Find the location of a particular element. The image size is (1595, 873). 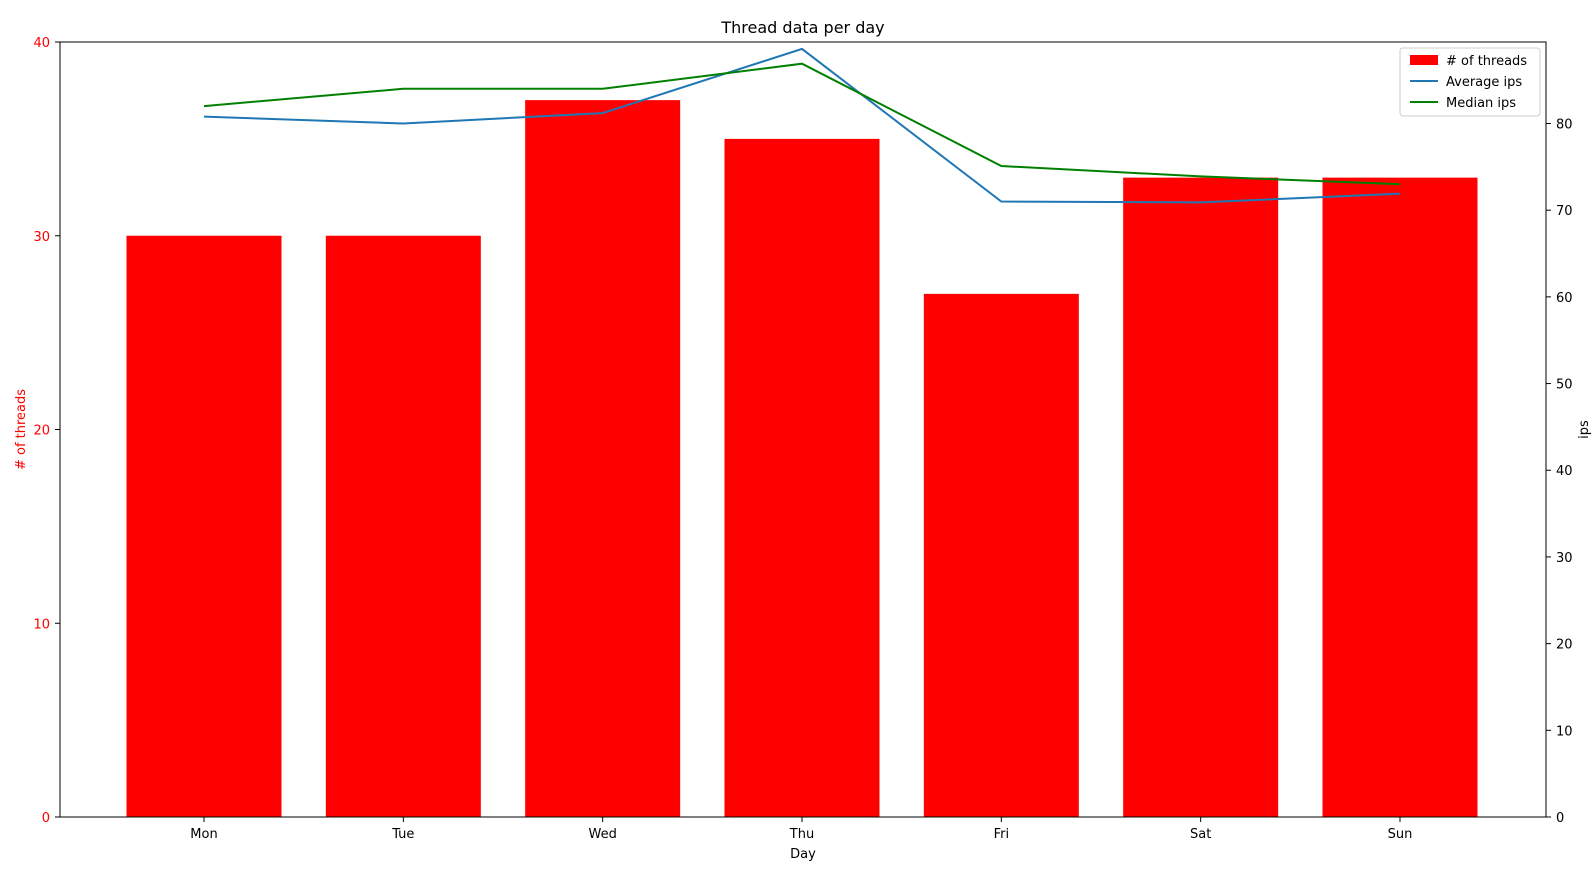

y2-tick-label-30: 30 is located at coordinates (1564, 558).